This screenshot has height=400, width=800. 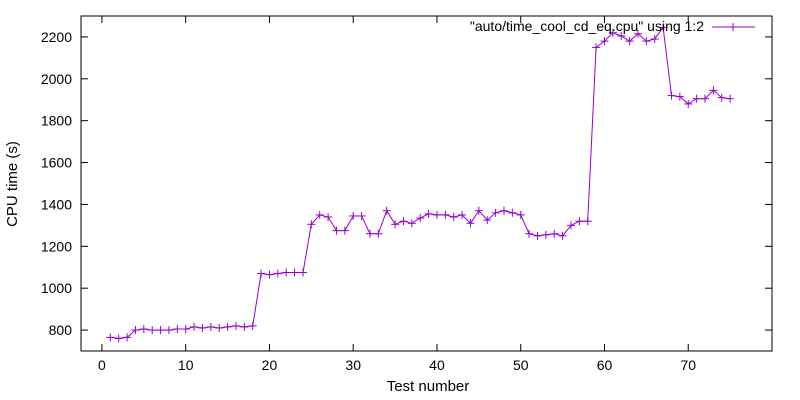 I want to click on x-tick-label: 60, so click(x=605, y=365).